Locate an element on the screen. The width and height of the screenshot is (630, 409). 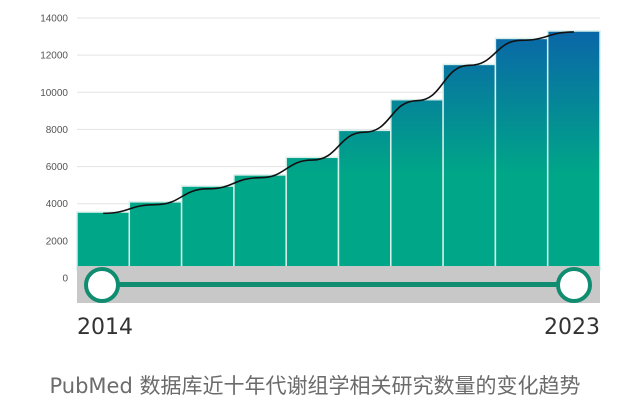
bar-2017 is located at coordinates (260, 222).